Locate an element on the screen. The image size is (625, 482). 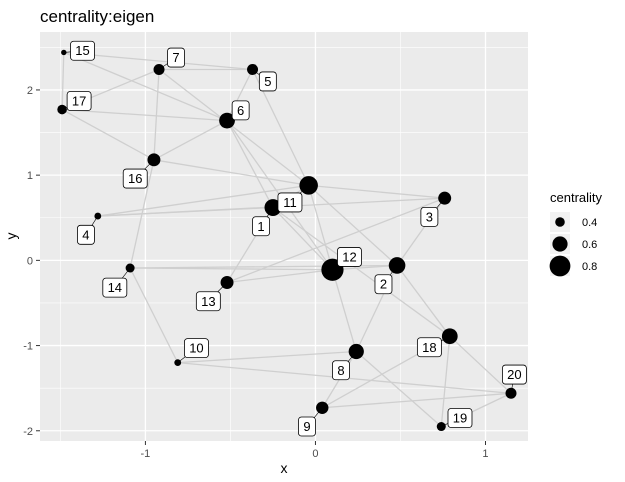
node-label-text: 11 is located at coordinates (290, 202).